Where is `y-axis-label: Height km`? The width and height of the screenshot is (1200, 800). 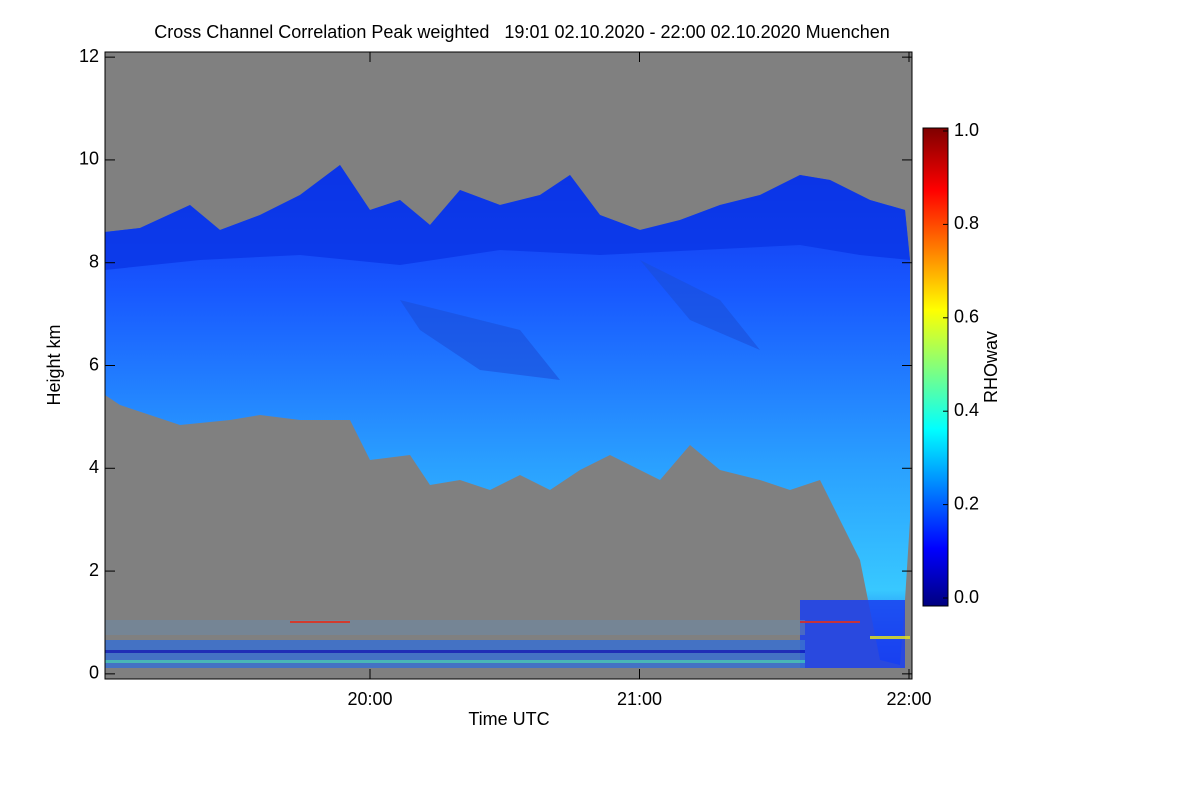 y-axis-label: Height km is located at coordinates (54, 364).